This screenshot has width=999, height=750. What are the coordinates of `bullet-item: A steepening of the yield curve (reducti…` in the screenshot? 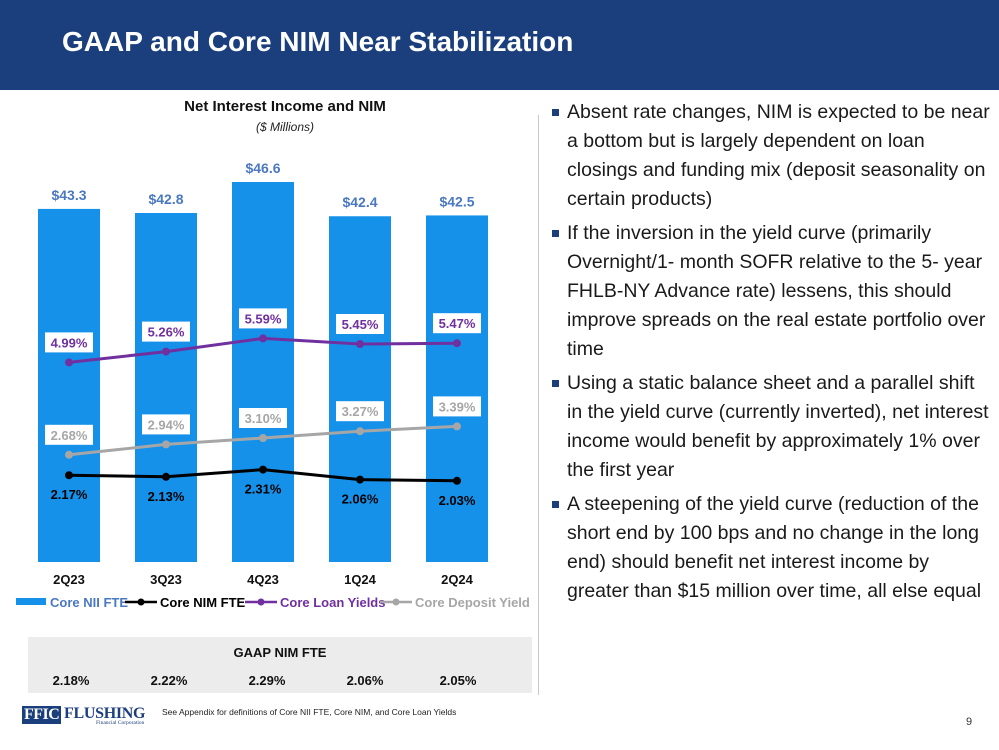 It's located at (772, 548).